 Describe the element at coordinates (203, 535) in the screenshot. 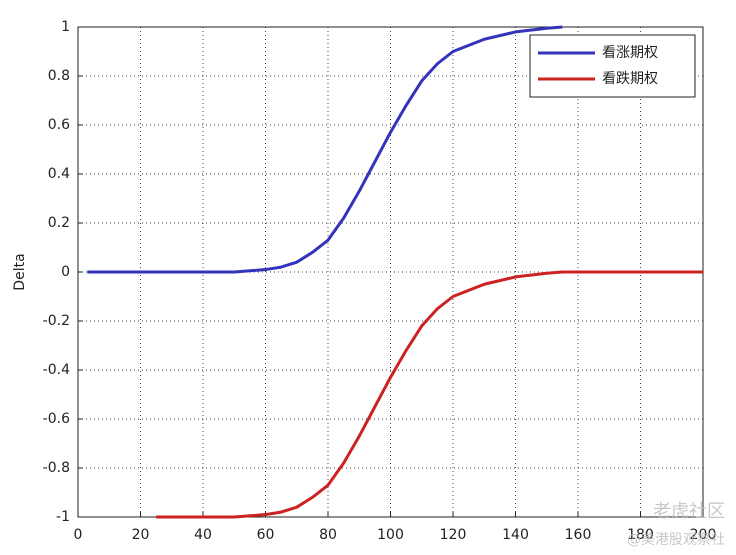

I see `x-tick-label: 40` at that location.